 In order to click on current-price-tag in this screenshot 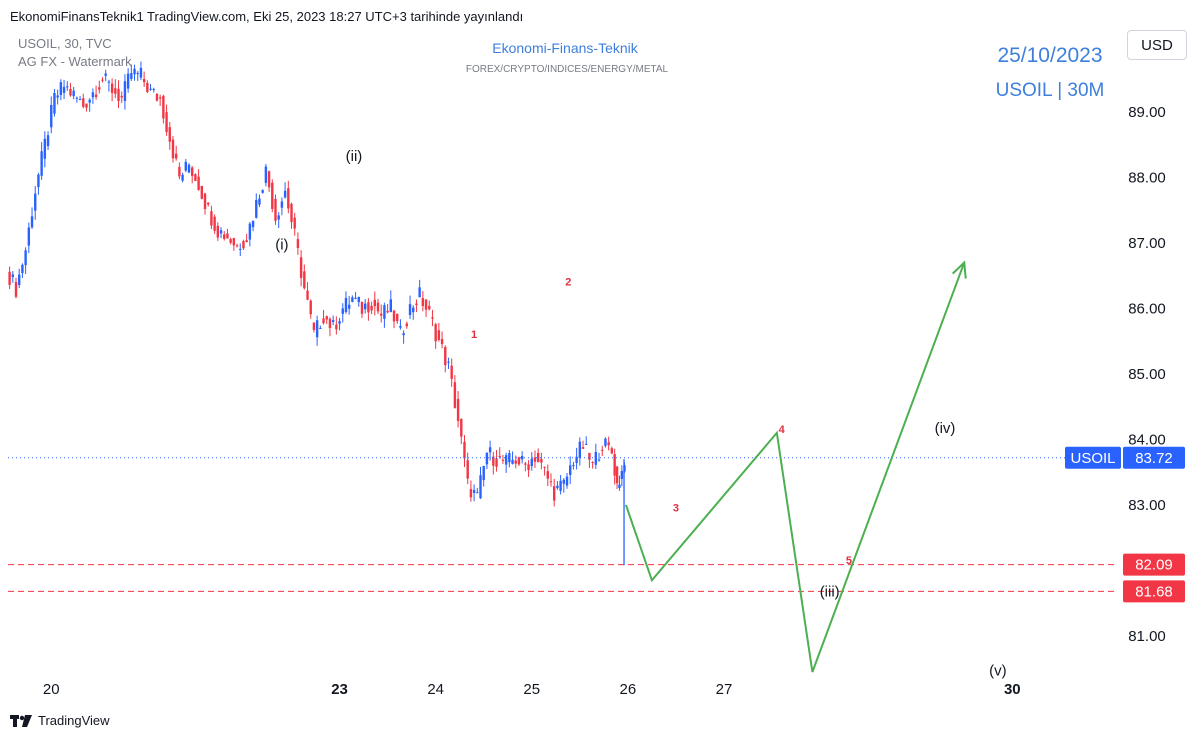, I will do `click(1154, 457)`.